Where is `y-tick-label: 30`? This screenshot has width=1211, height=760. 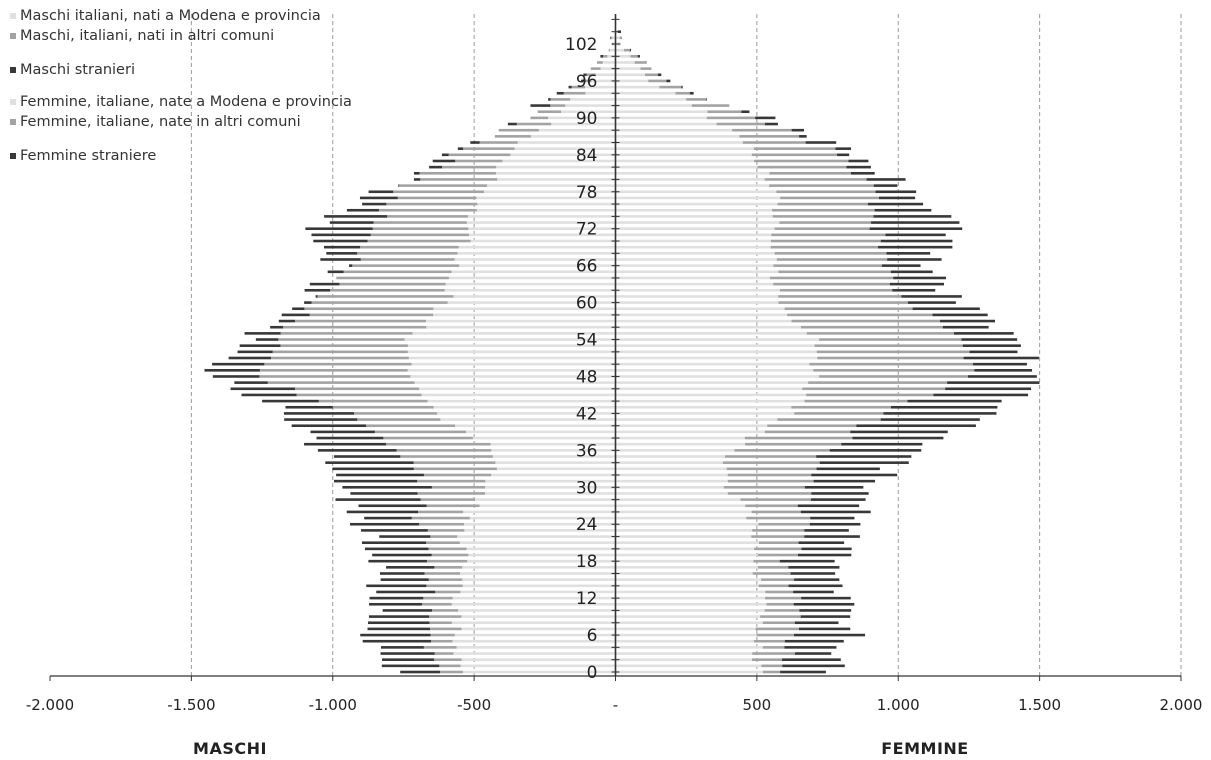 y-tick-label: 30 is located at coordinates (587, 488).